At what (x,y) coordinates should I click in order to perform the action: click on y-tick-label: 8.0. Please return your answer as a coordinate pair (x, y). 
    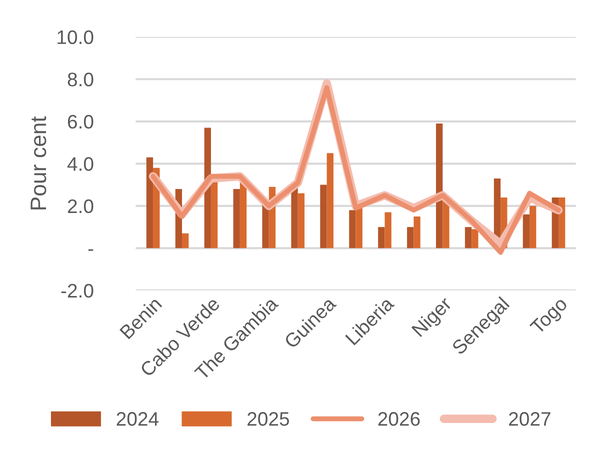
    Looking at the image, I should click on (81, 79).